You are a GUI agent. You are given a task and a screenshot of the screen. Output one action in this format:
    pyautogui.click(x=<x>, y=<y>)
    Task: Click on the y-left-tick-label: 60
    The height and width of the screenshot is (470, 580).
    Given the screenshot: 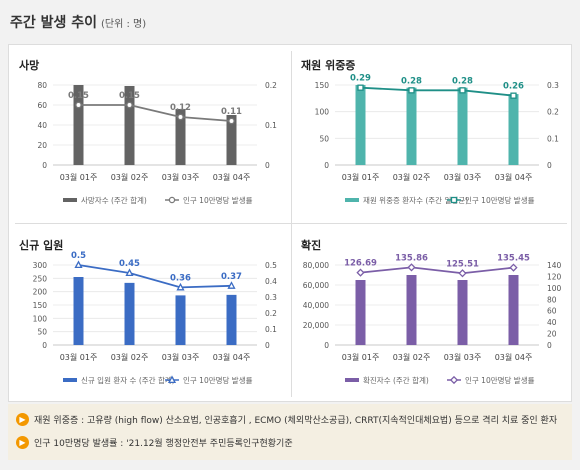 What is the action you would take?
    pyautogui.click(x=42, y=105)
    